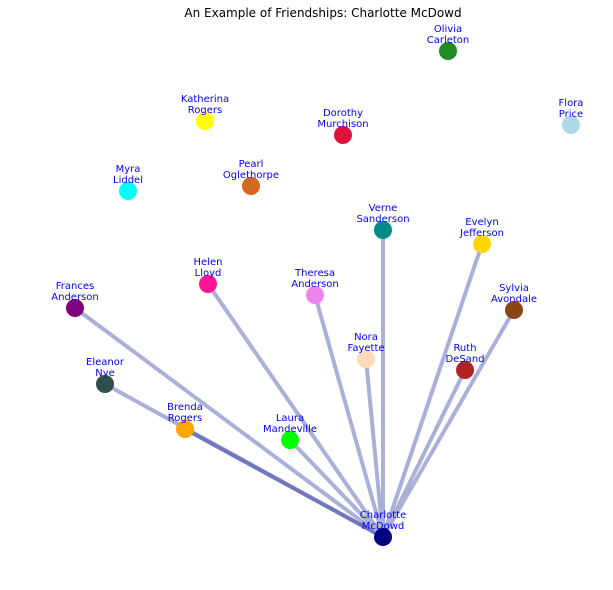 The width and height of the screenshot is (613, 590). I want to click on node-marker-verne, so click(383, 230).